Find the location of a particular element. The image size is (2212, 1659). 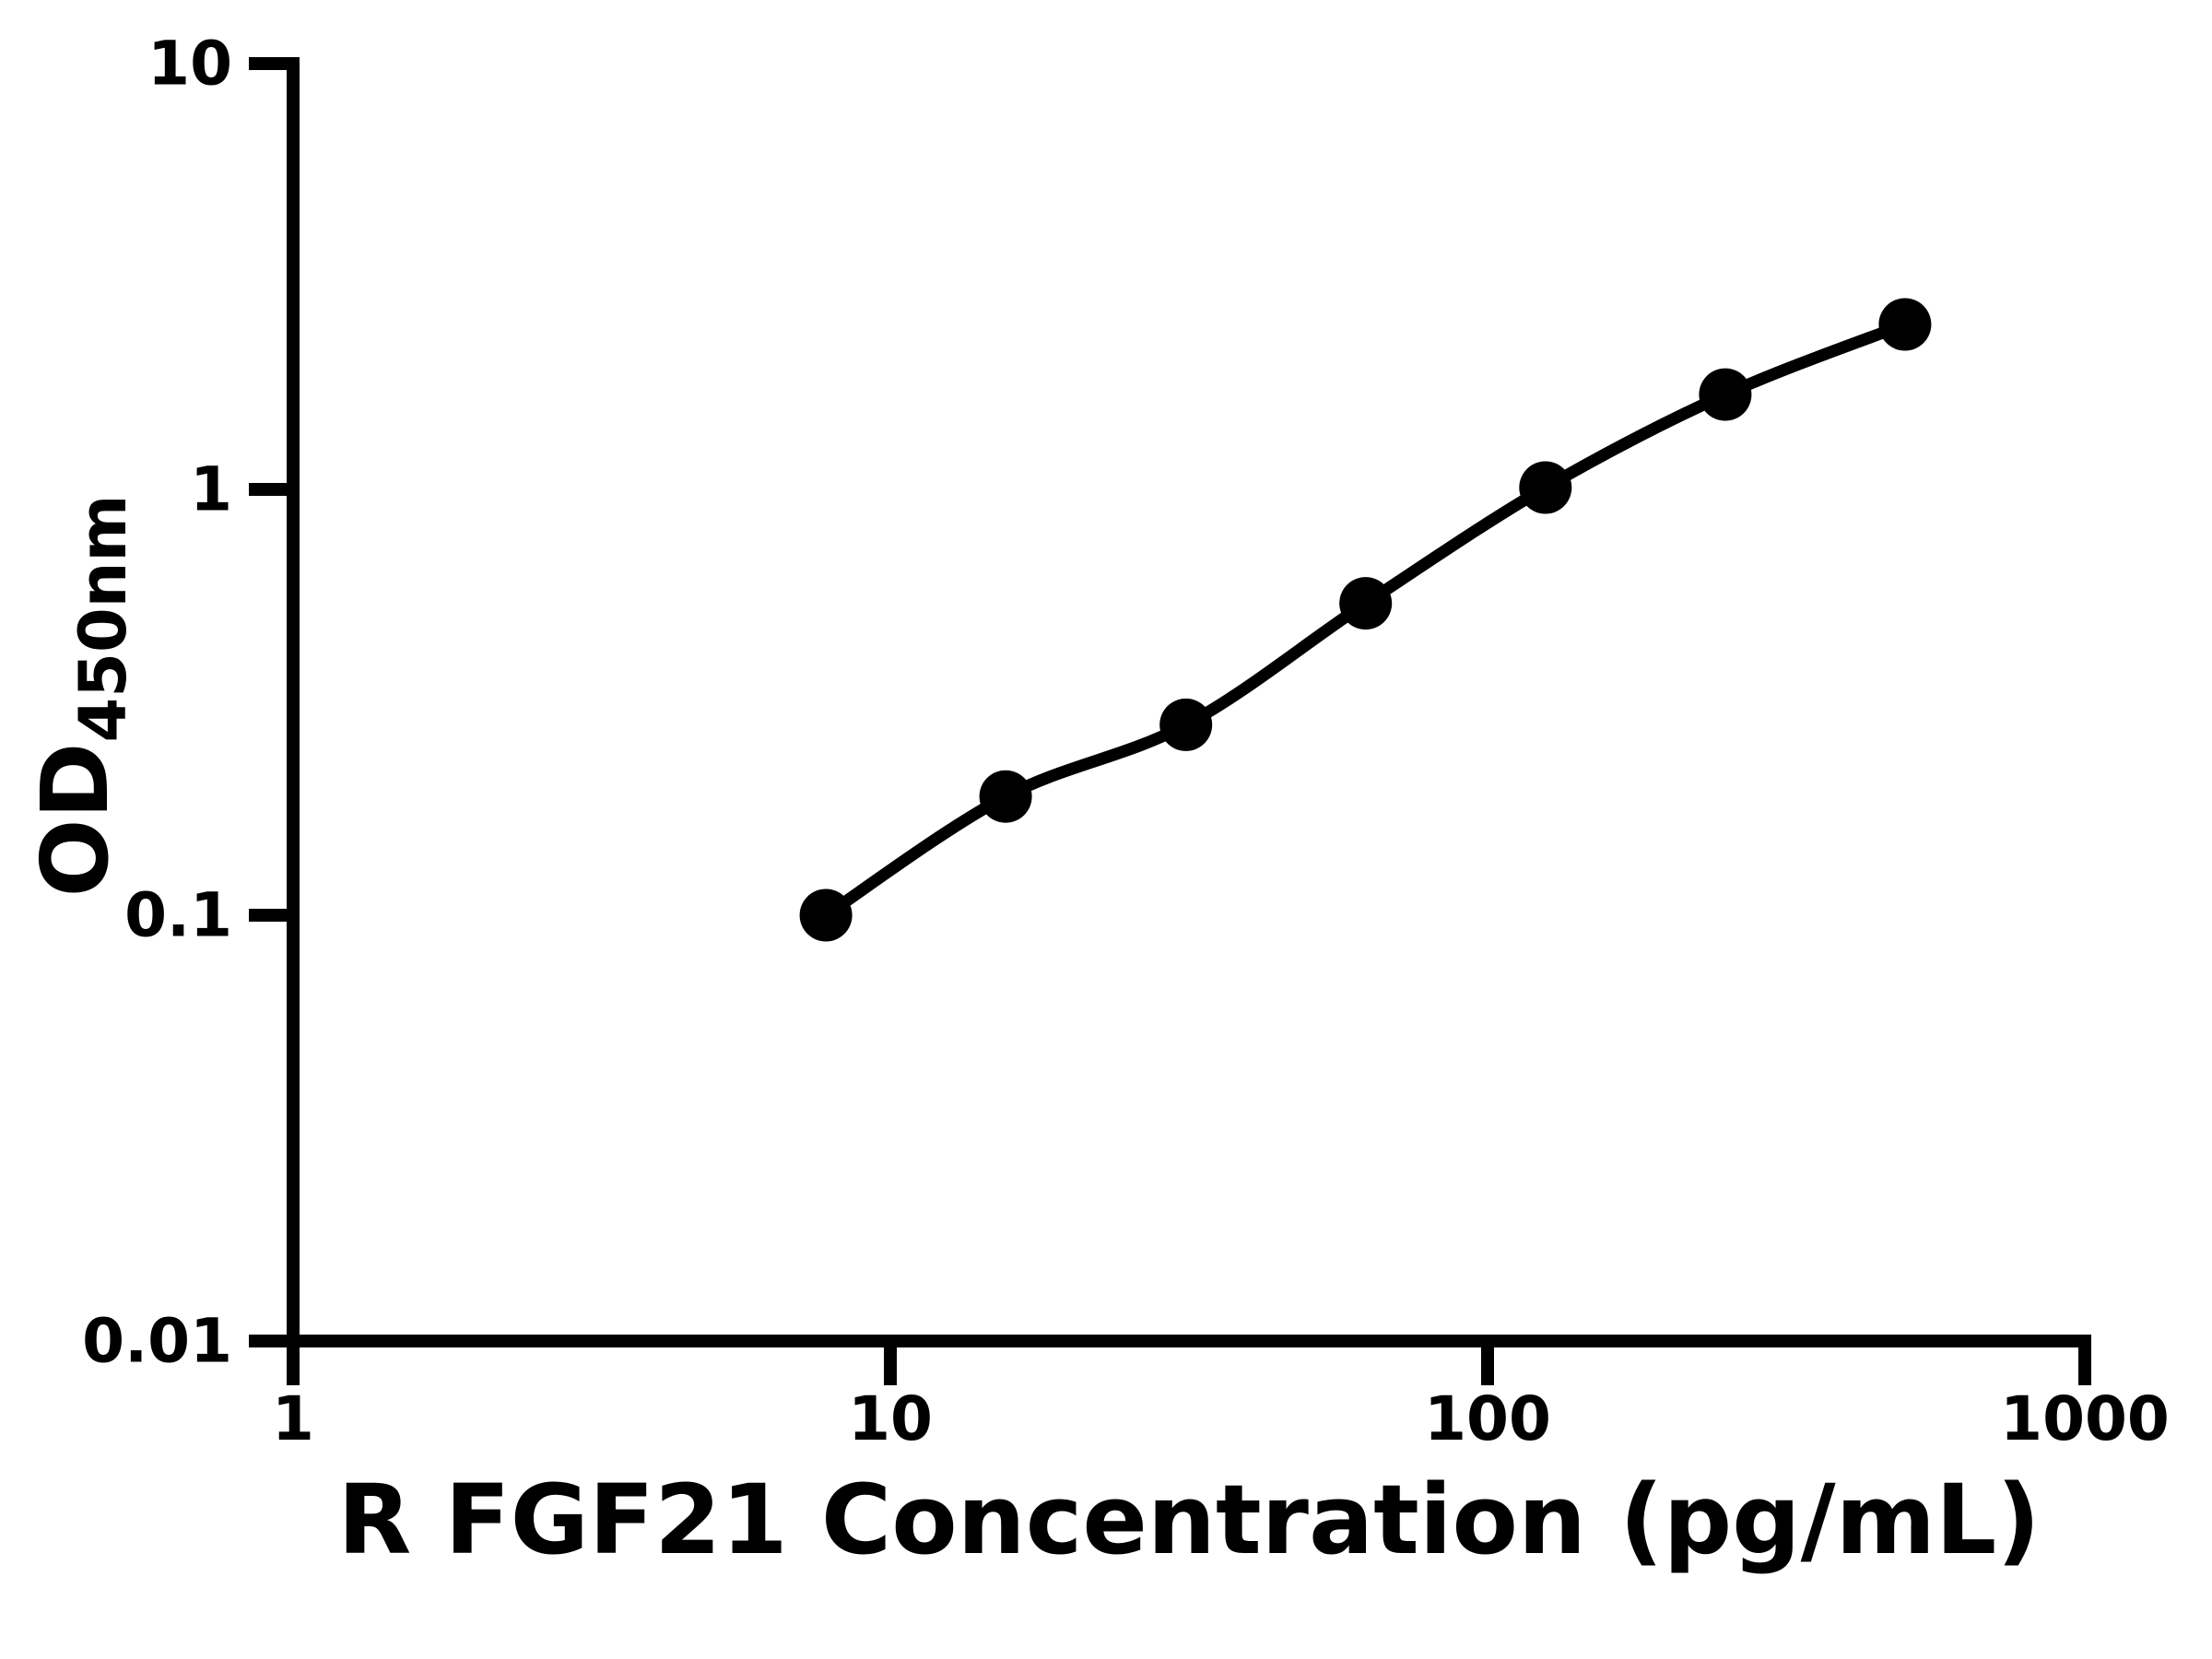

y-tick-label: 0.1 is located at coordinates (178, 915).